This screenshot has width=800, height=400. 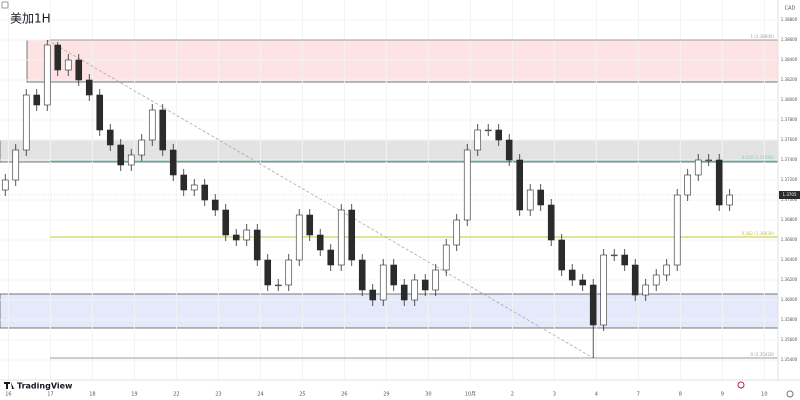 What do you see at coordinates (596, 395) in the screenshot?
I see `x-tick-label: 4` at bounding box center [596, 395].